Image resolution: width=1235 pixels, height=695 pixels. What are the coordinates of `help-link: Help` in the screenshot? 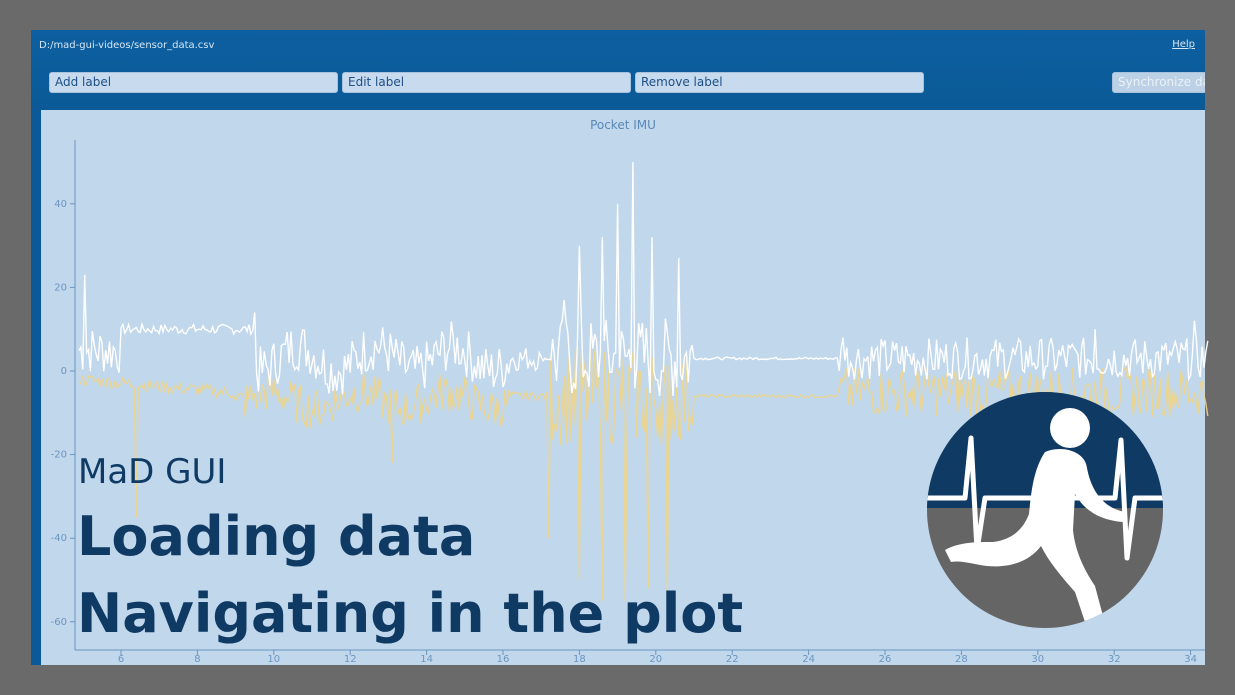 It's located at (1183, 44).